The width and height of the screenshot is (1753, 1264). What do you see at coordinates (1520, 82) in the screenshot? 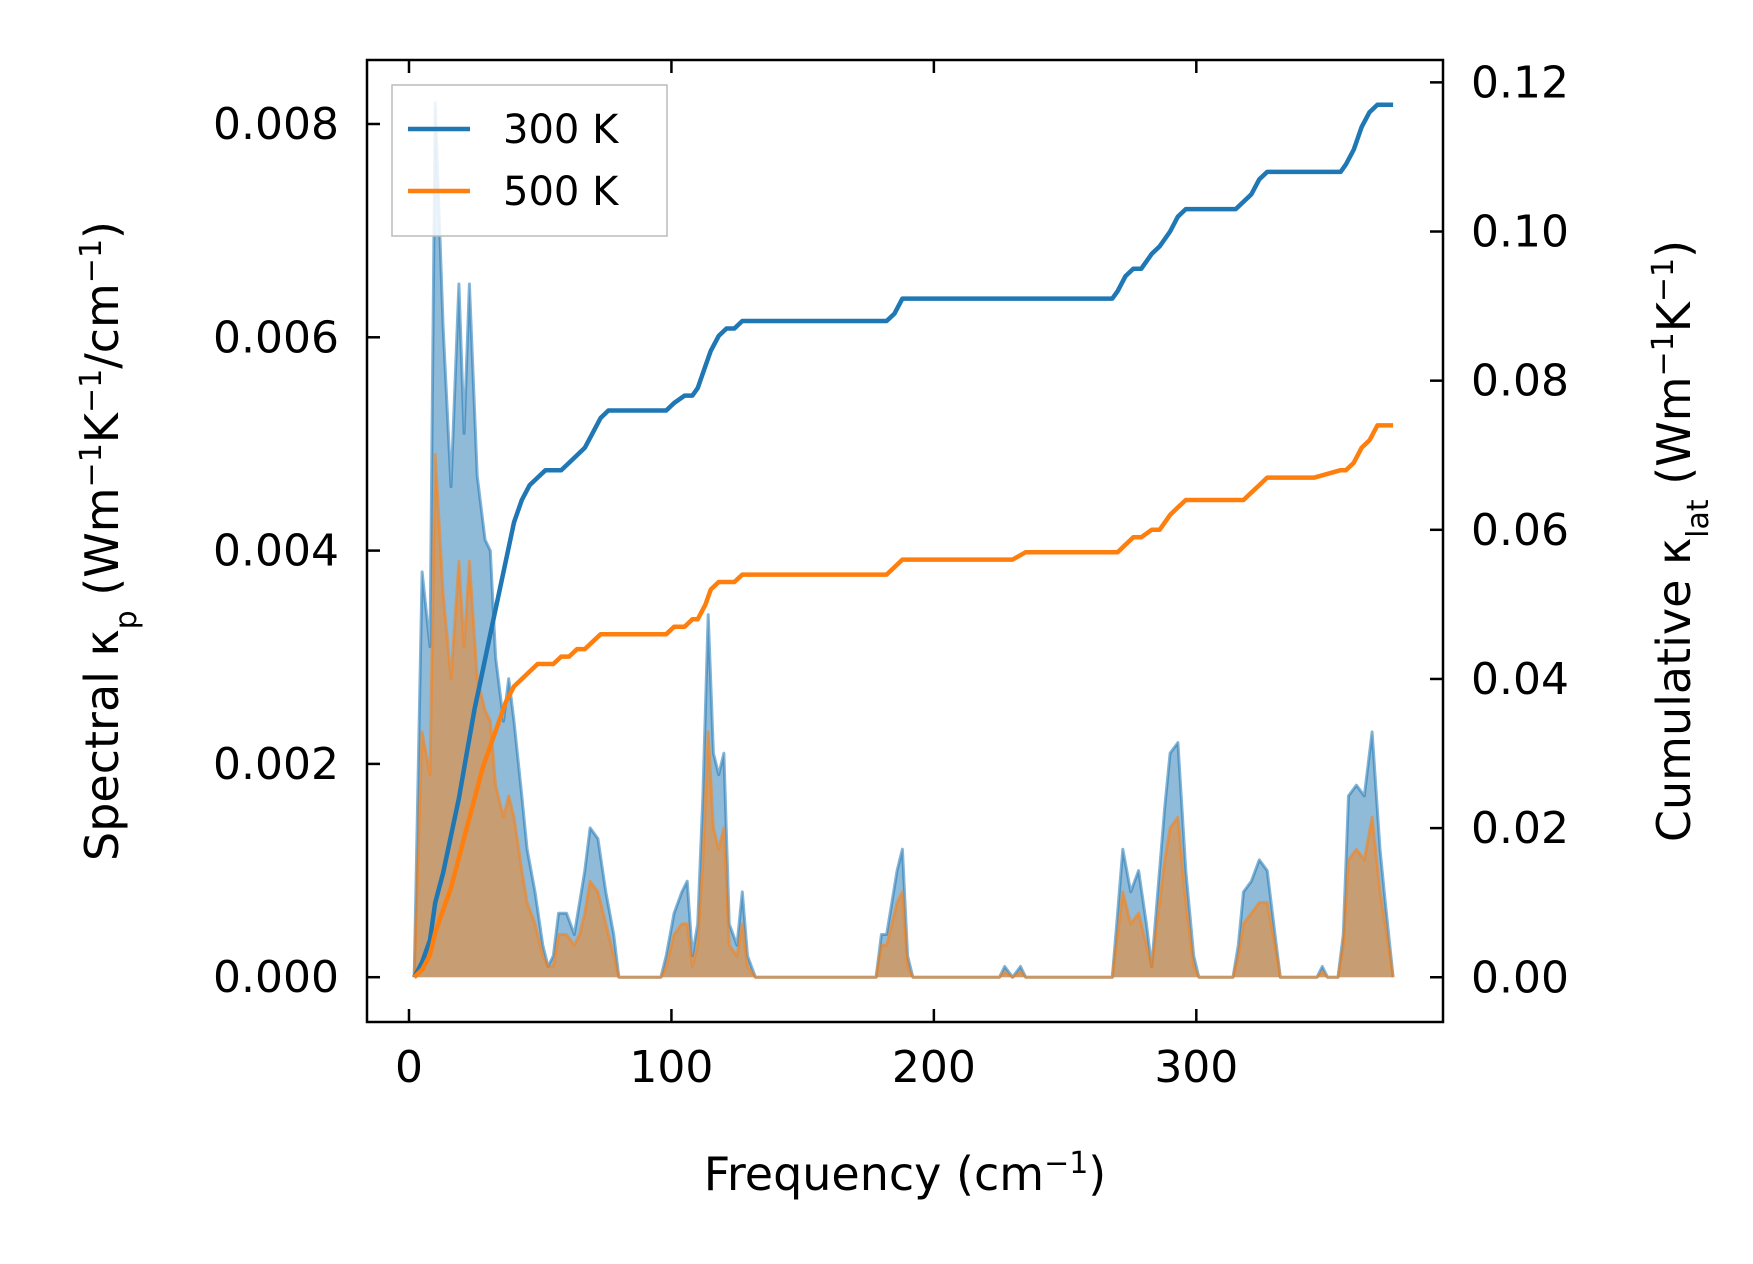
I see `y-right-tick-label: 0.12` at bounding box center [1520, 82].